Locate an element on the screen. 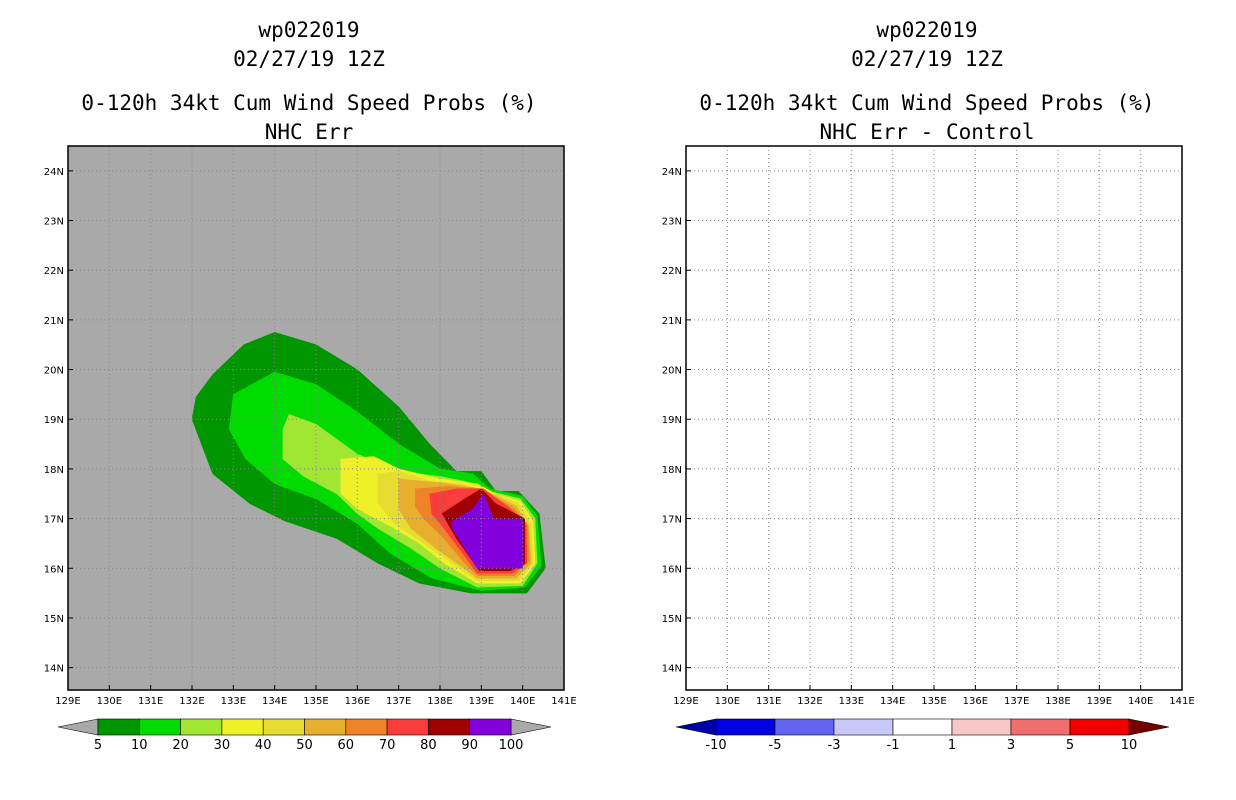 This screenshot has height=800, width=1236. colorbar-label: 90 is located at coordinates (469, 745).